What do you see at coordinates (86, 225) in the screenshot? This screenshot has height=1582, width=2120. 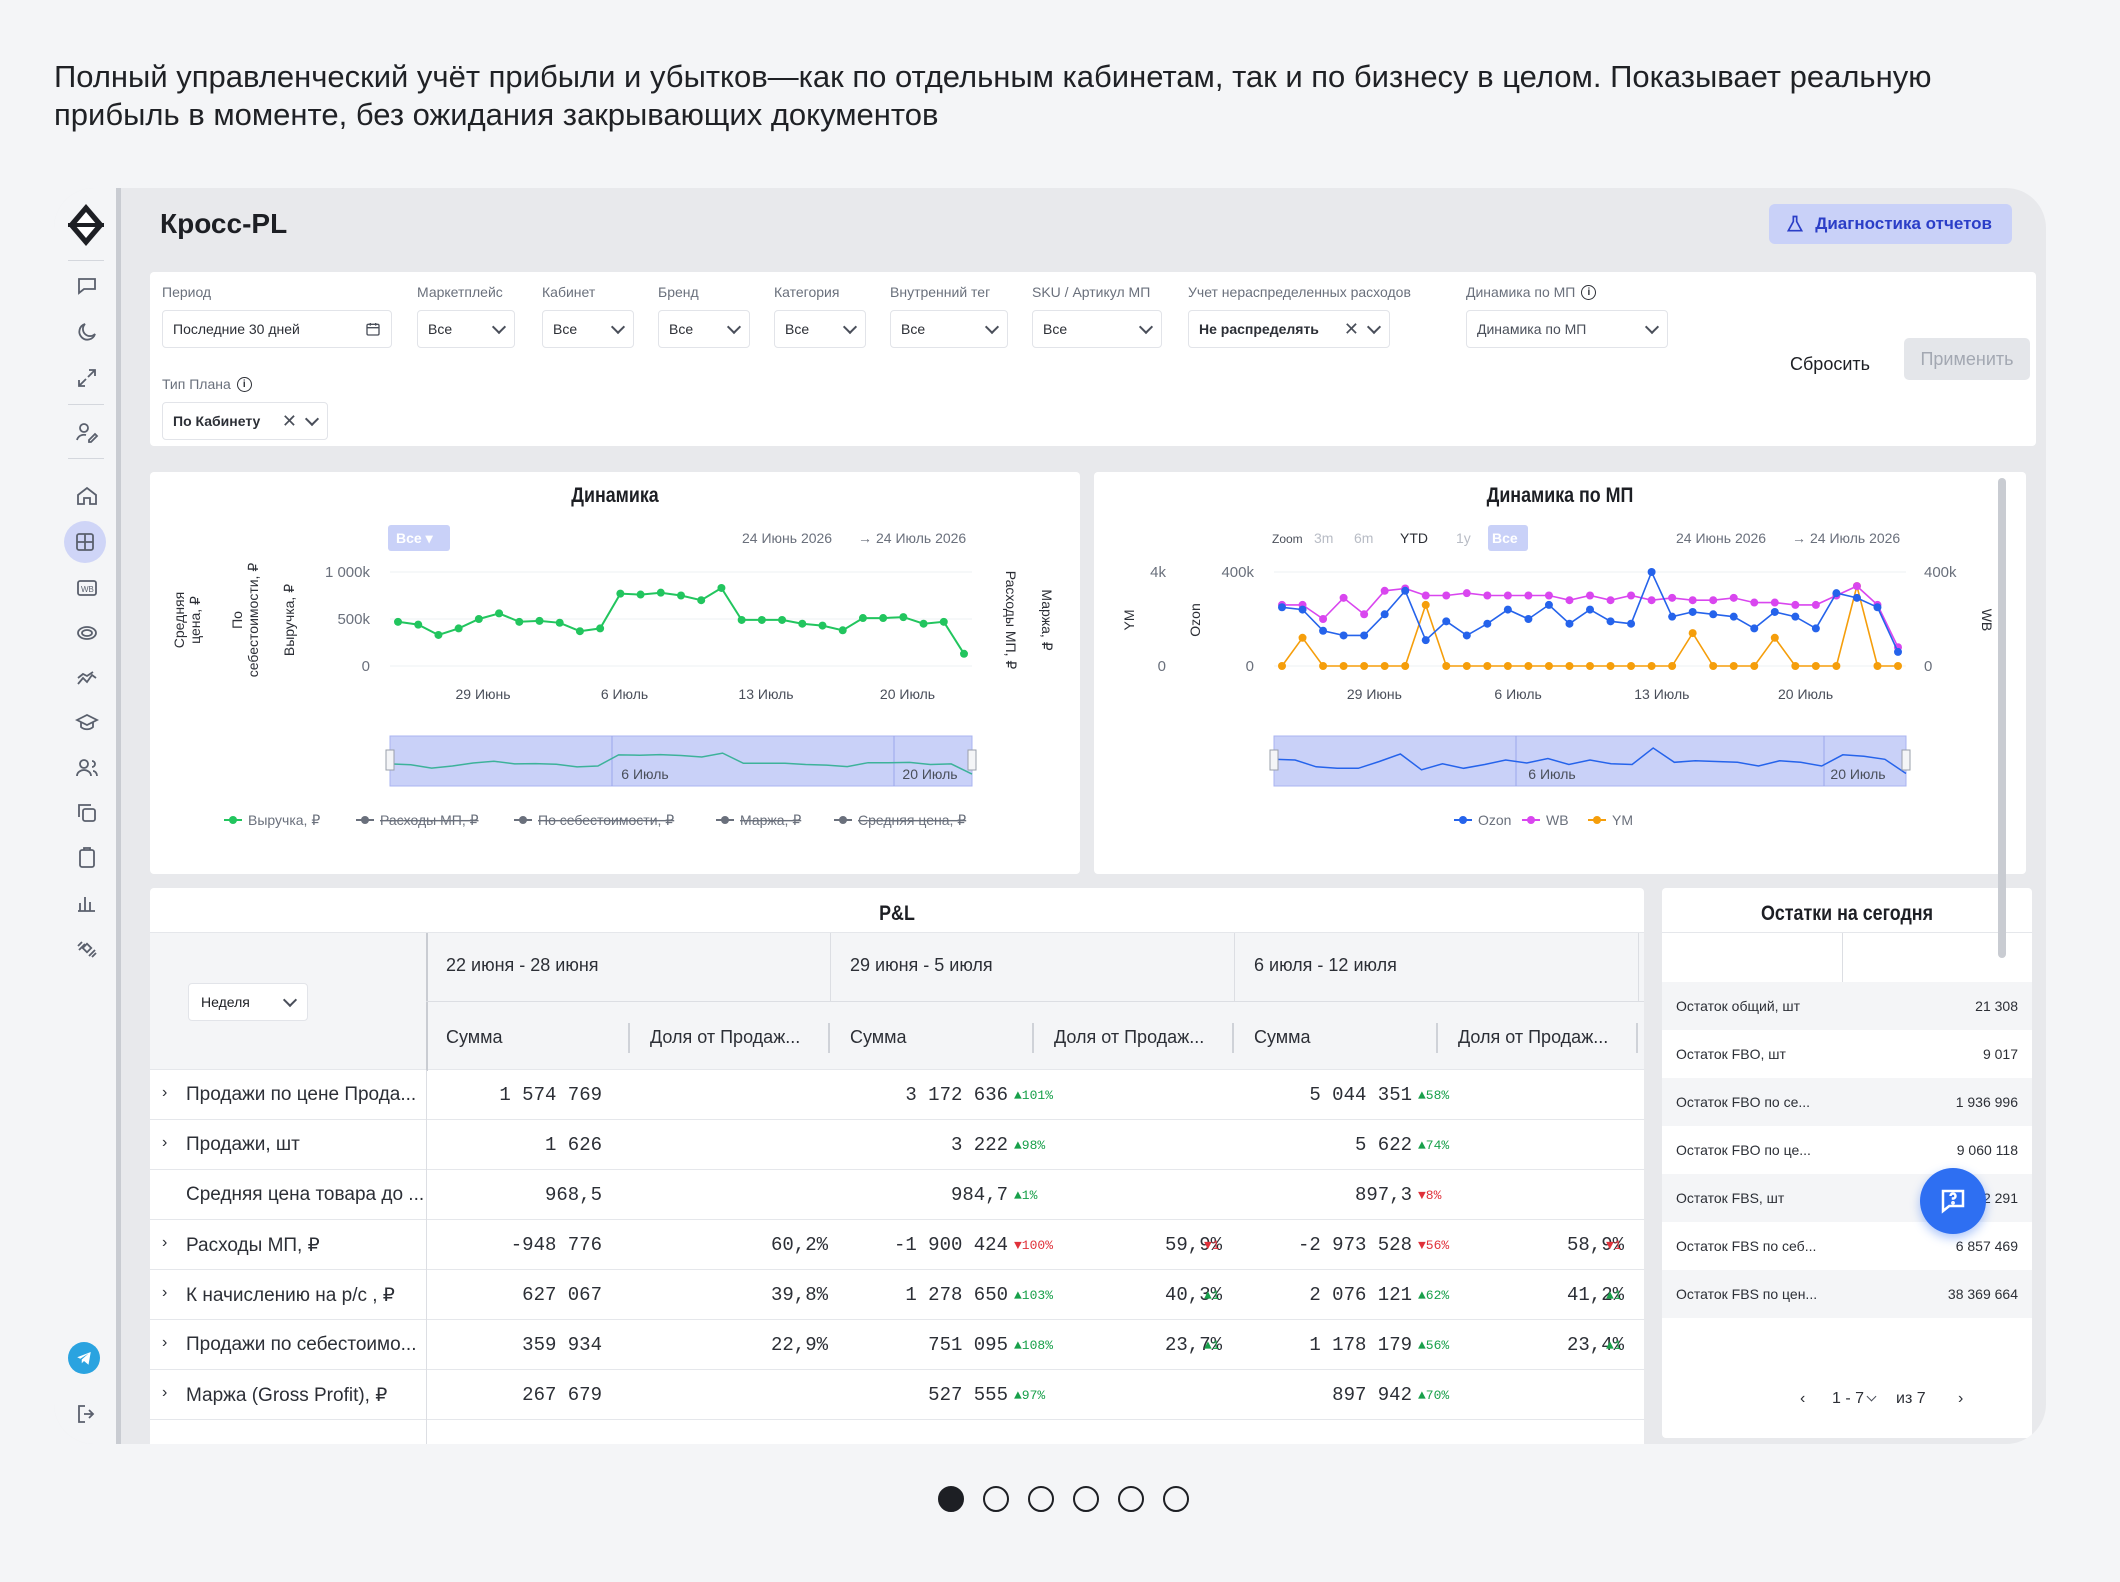 I see `logo-icon` at bounding box center [86, 225].